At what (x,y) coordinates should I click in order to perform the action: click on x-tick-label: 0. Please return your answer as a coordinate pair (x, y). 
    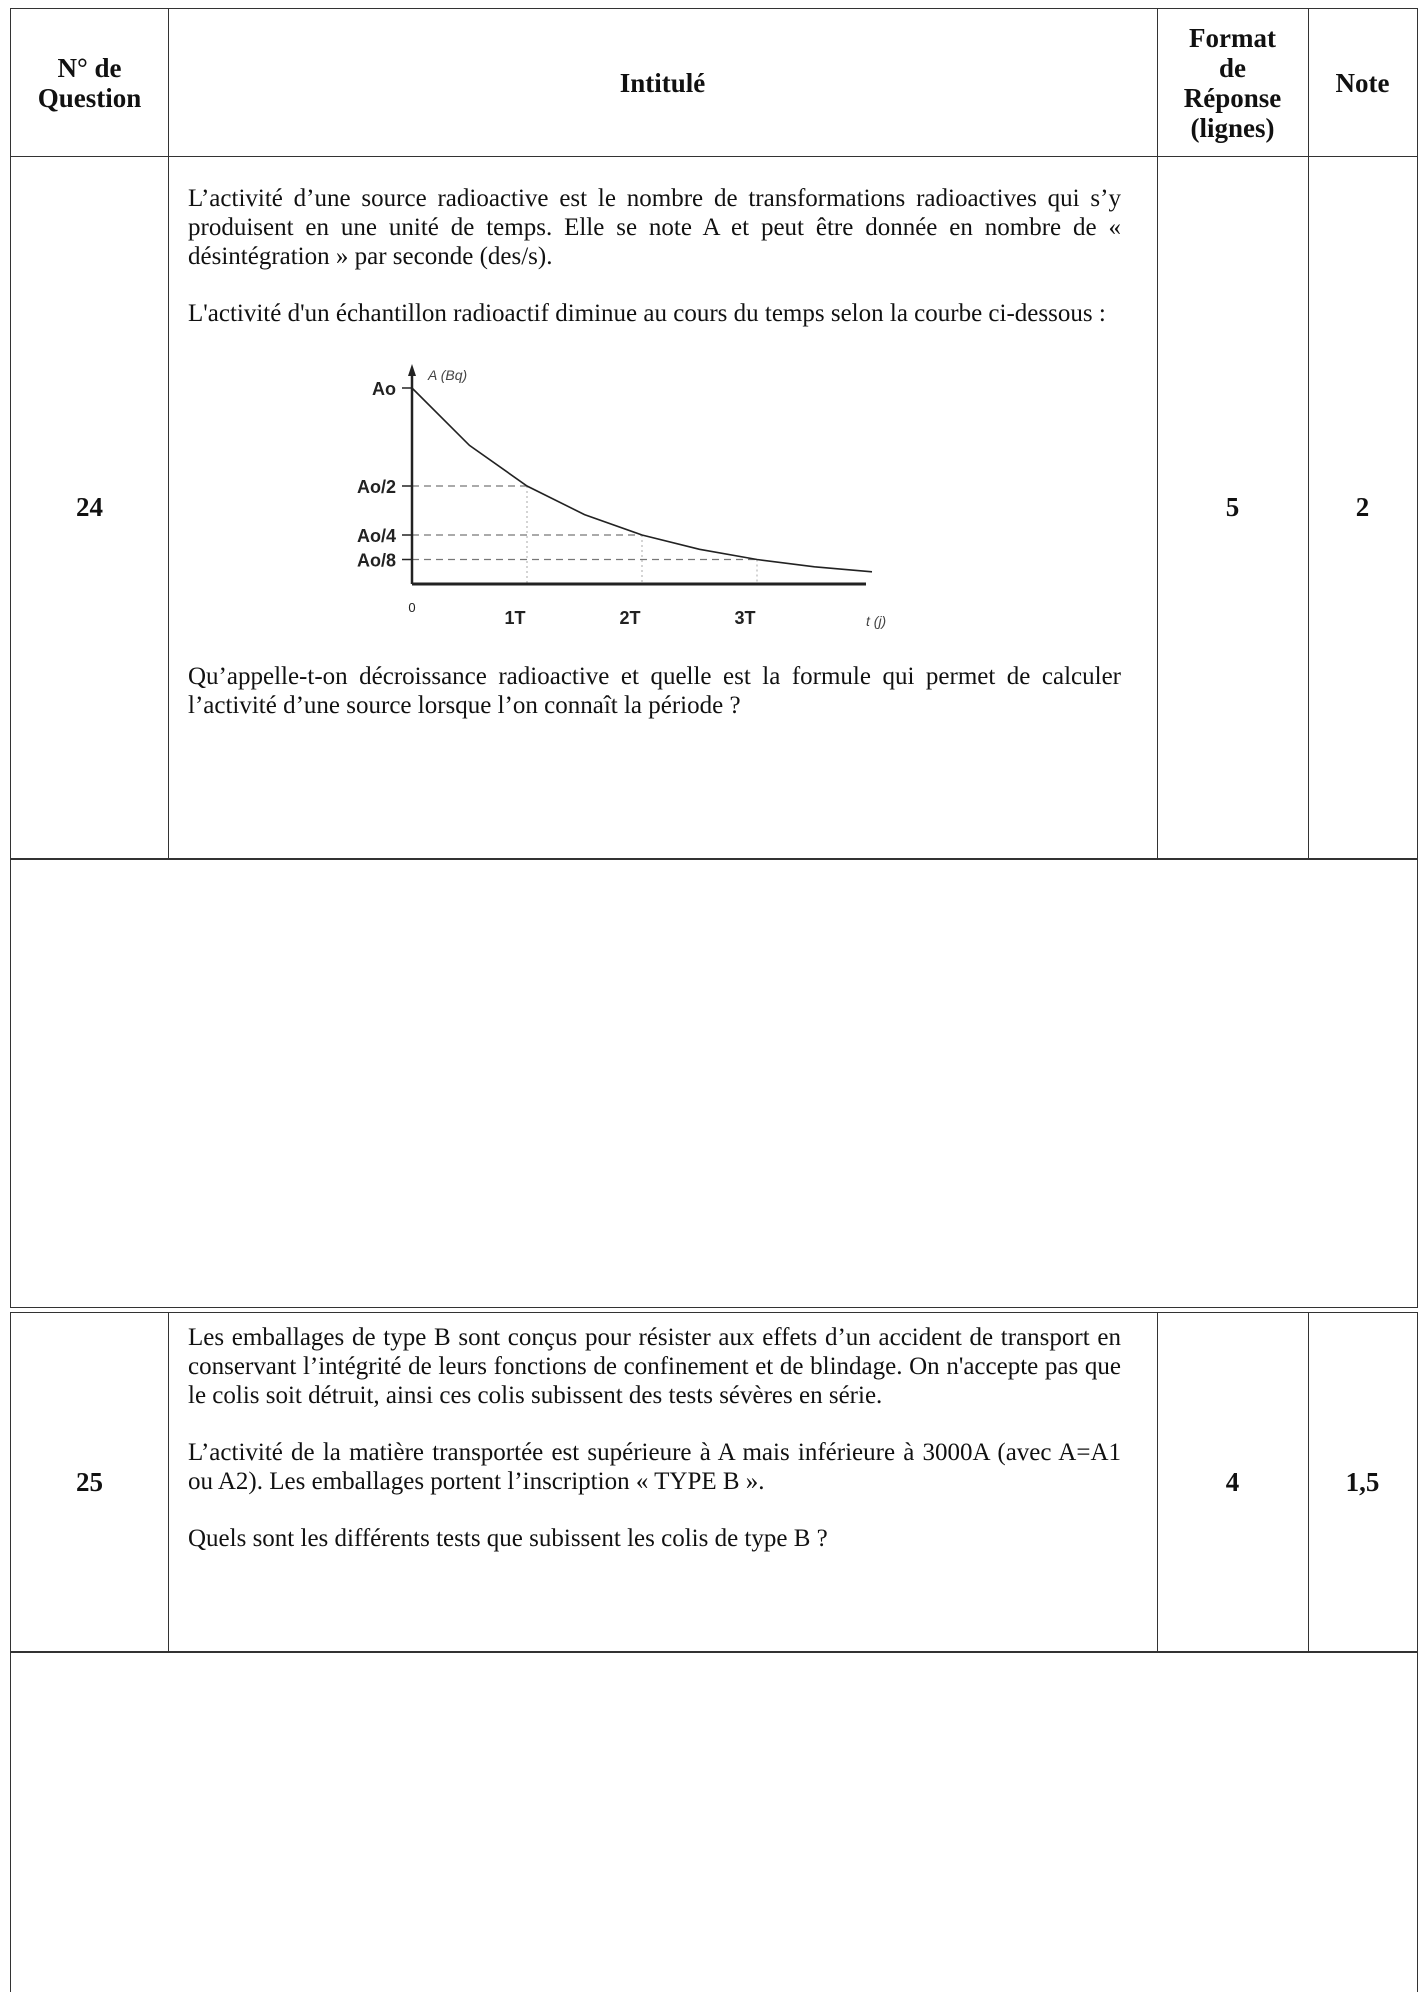
    Looking at the image, I should click on (411, 607).